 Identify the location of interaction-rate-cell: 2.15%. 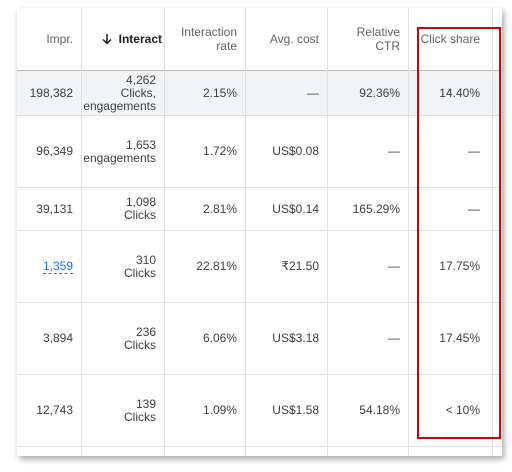
(219, 92).